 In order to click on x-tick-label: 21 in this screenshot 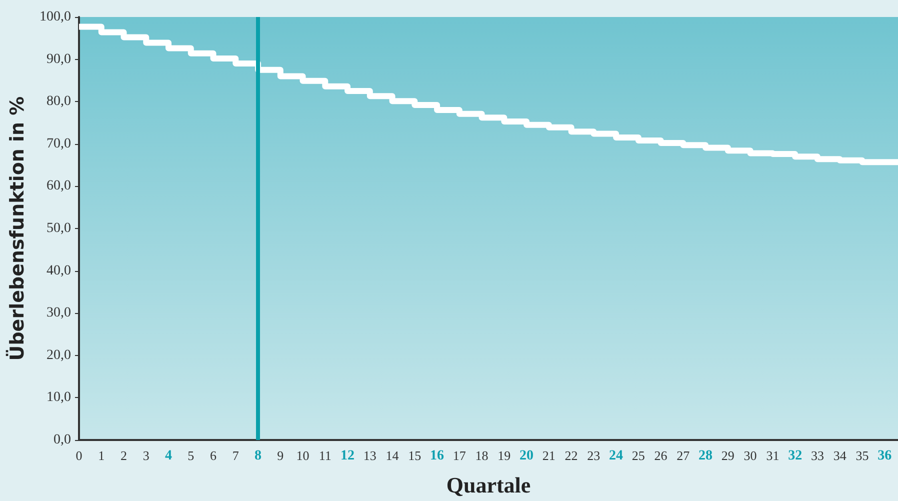, I will do `click(549, 455)`.